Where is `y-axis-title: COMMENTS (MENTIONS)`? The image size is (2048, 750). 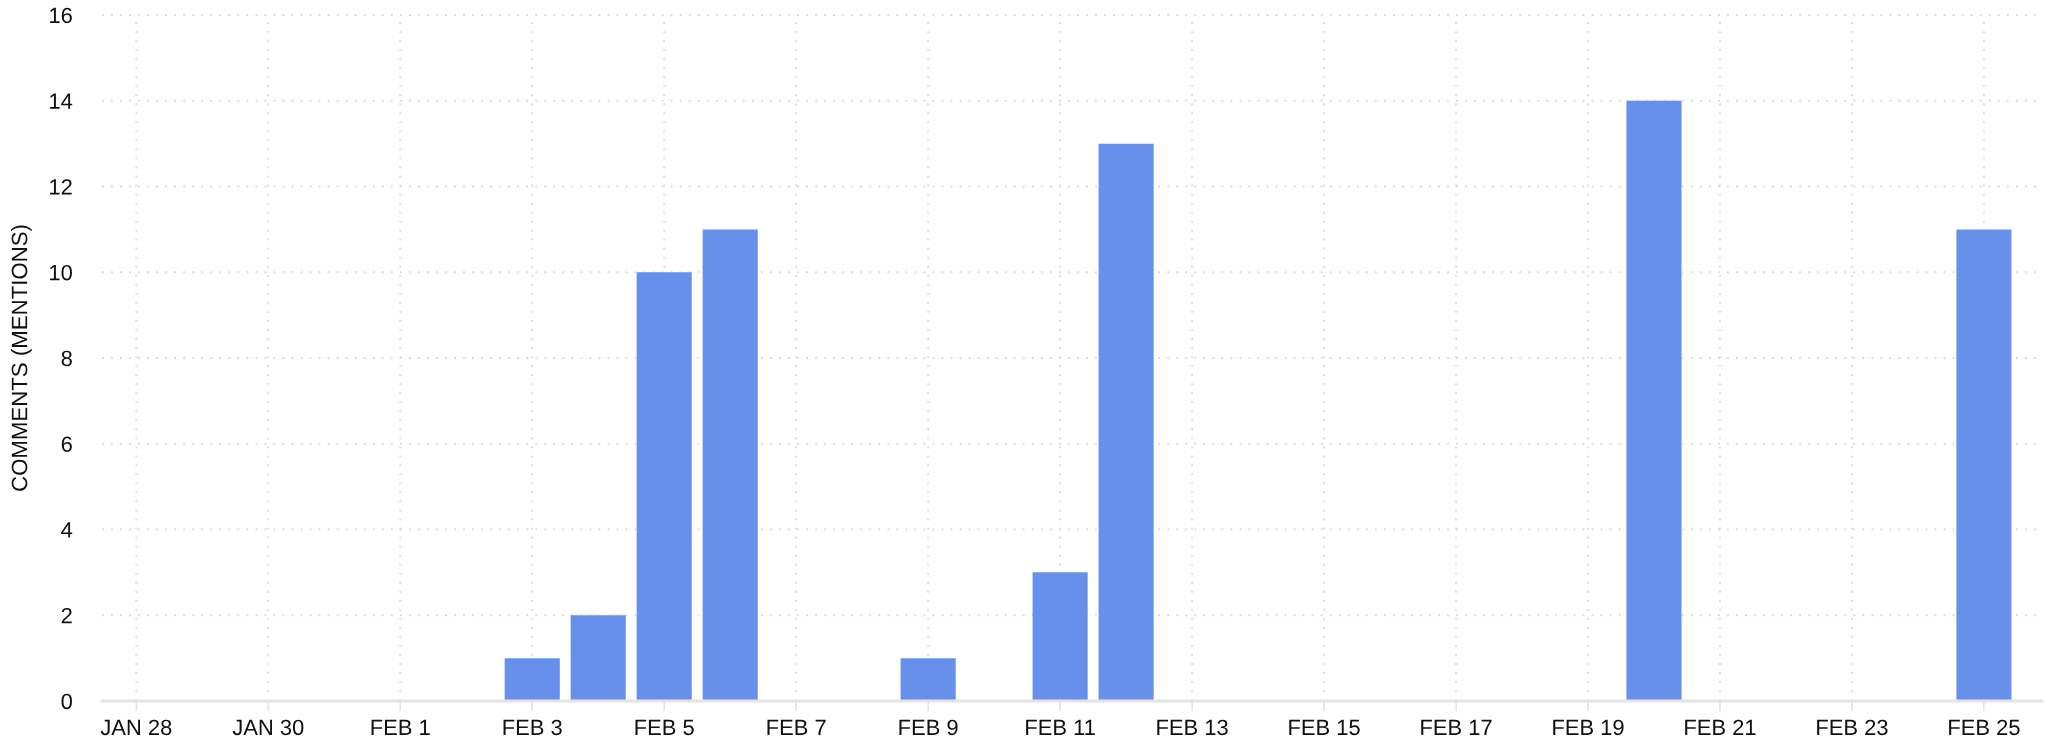
y-axis-title: COMMENTS (MENTIONS) is located at coordinates (21, 358).